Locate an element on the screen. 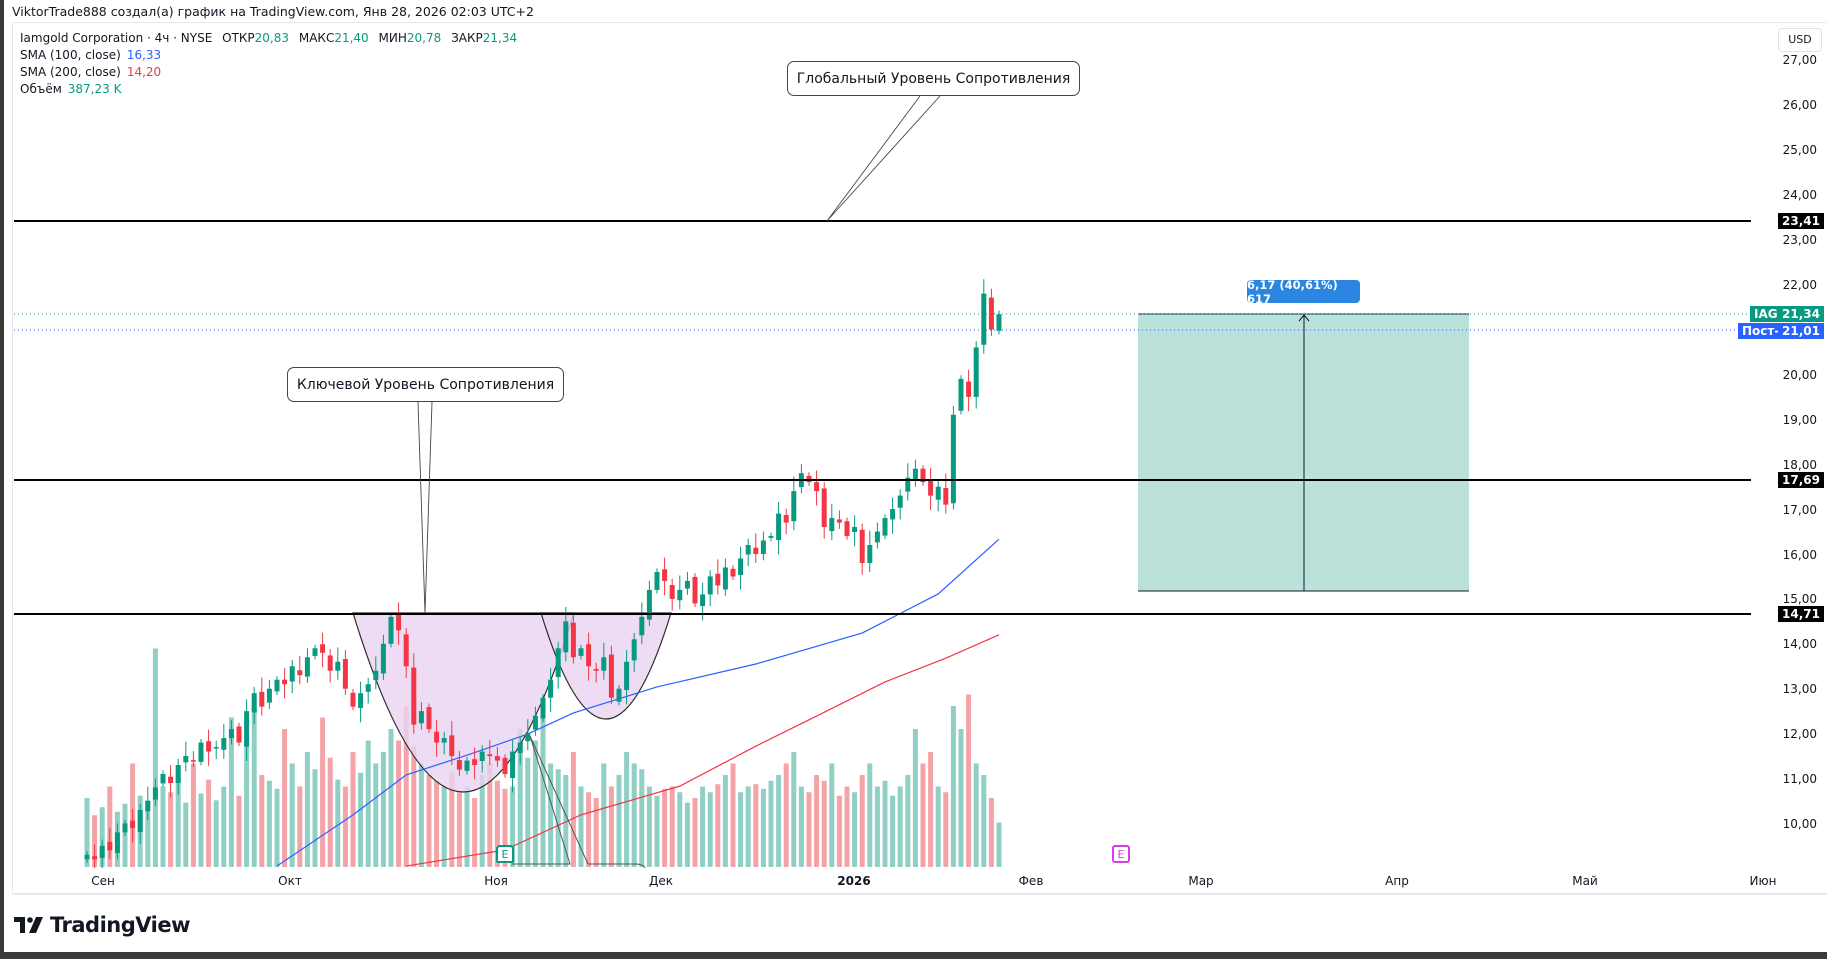  sma200-line is located at coordinates (703, 750).